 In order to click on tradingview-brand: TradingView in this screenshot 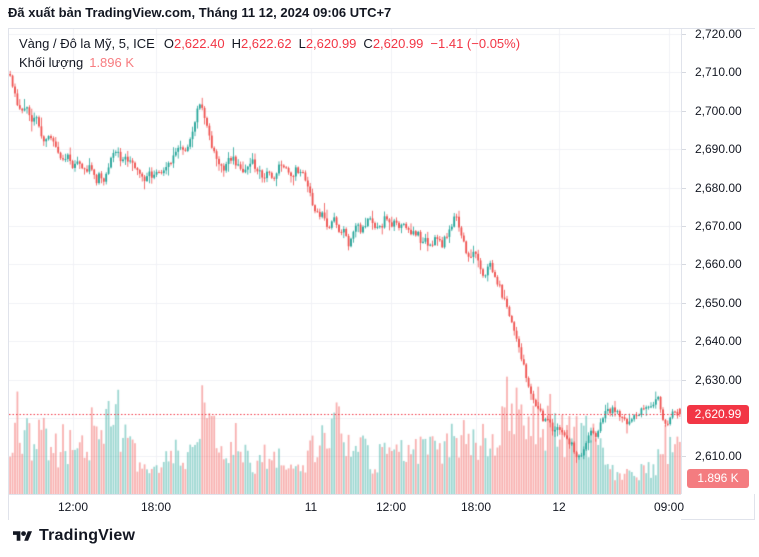, I will do `click(87, 535)`.